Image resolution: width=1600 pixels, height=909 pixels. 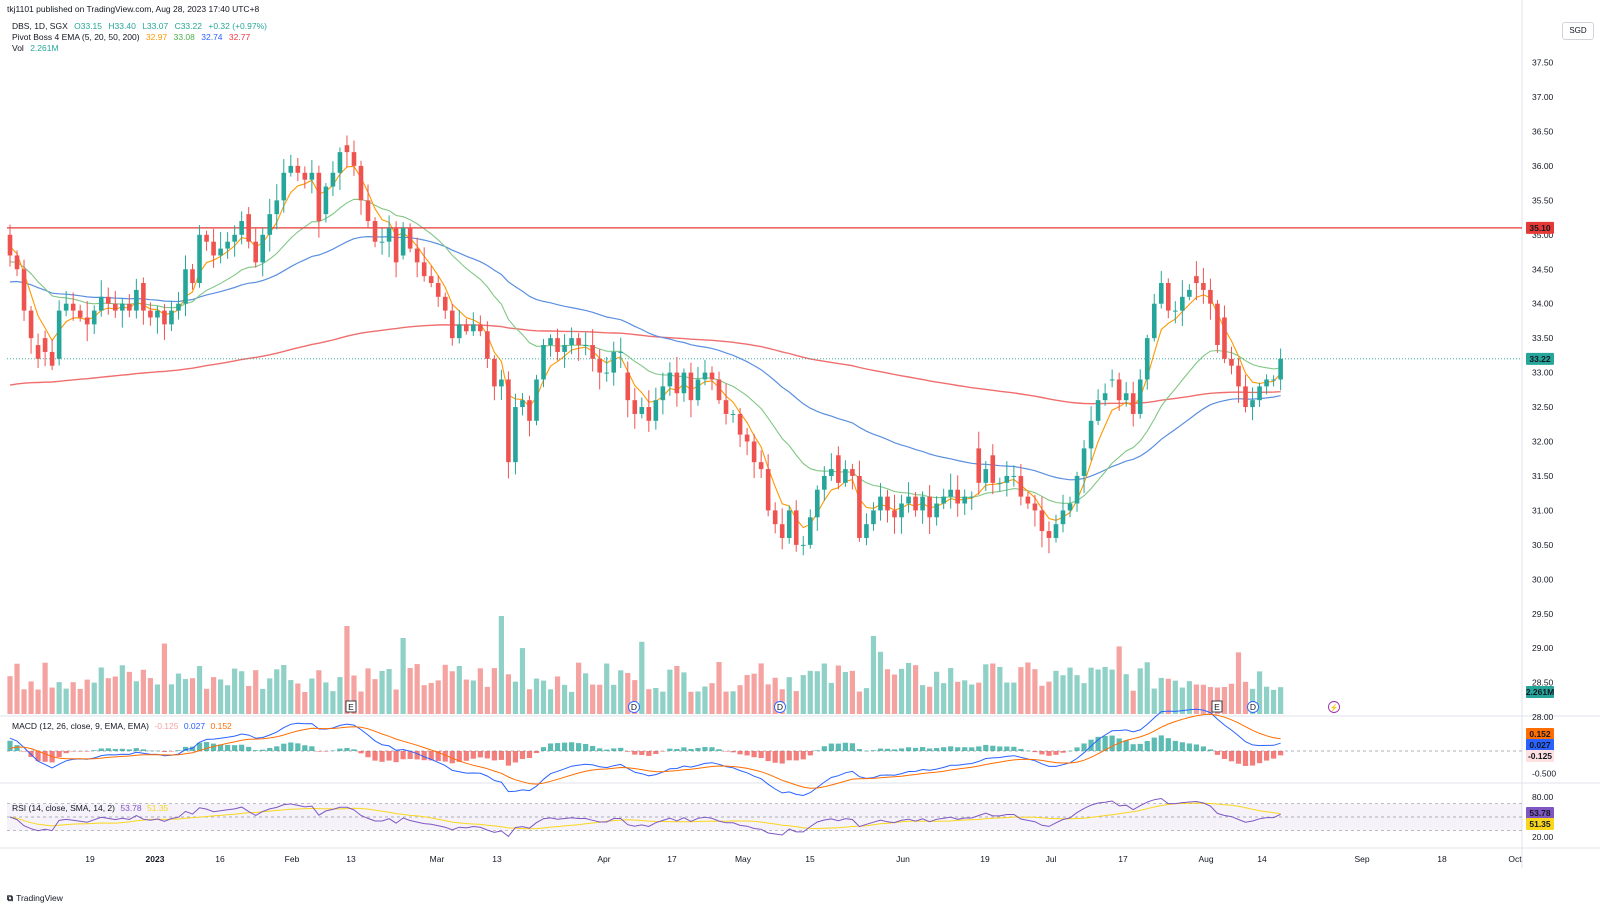 I want to click on ema20-value: 33.08, so click(x=184, y=37).